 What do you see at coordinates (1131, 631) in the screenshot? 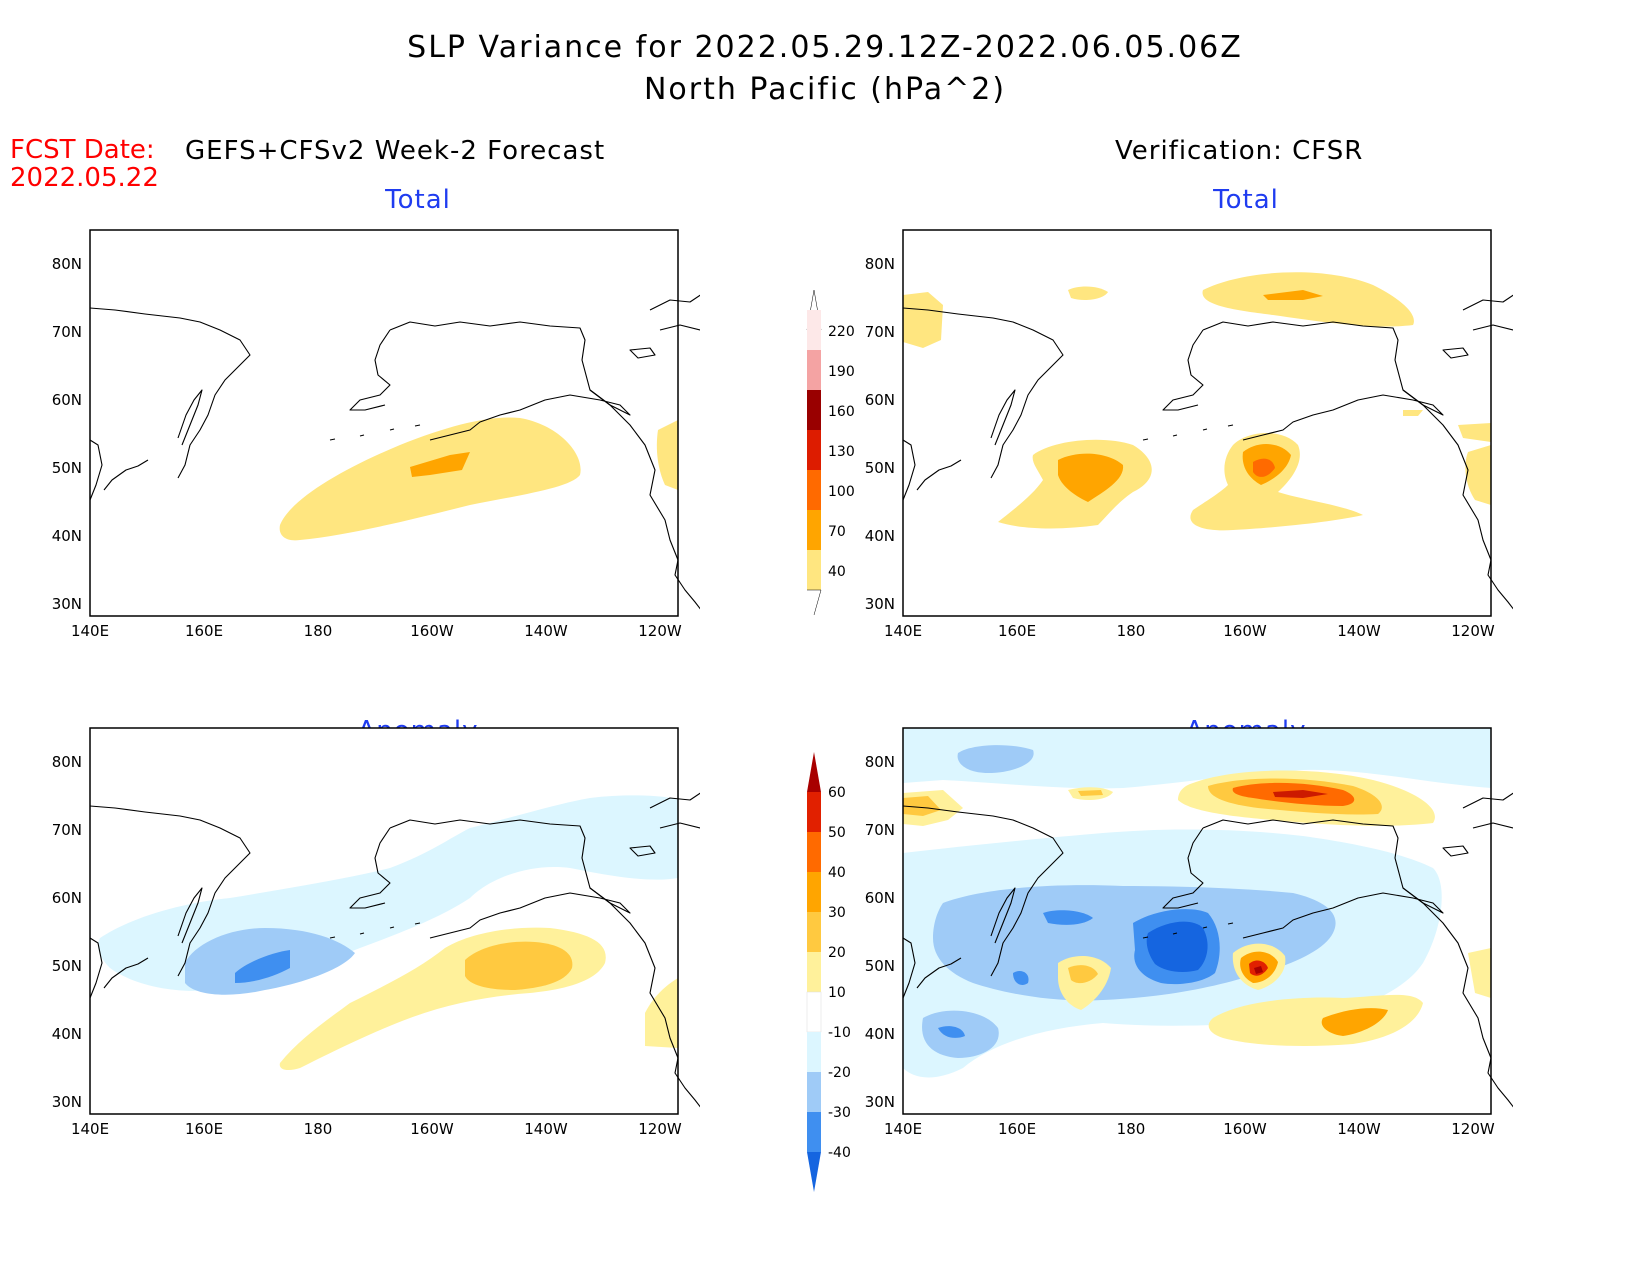
I see `verification-total-lon-label: 180` at bounding box center [1131, 631].